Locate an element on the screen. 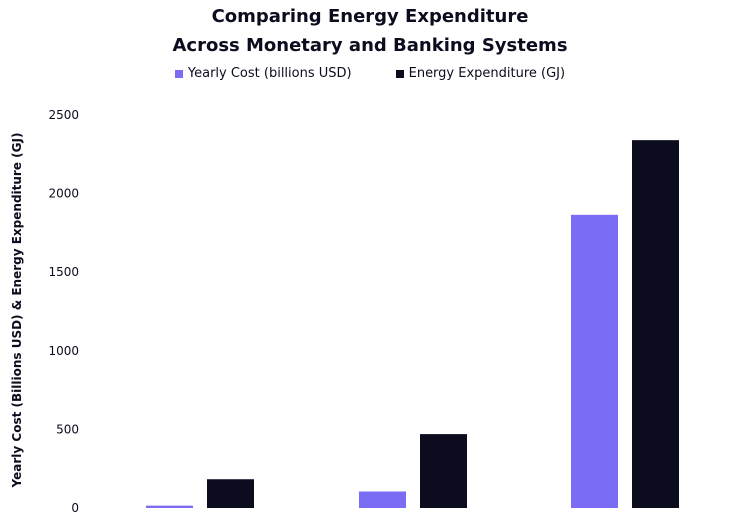 This screenshot has height=514, width=740. legend-item-yearly-cost: Yearly Cost (billions USD) is located at coordinates (263, 73).